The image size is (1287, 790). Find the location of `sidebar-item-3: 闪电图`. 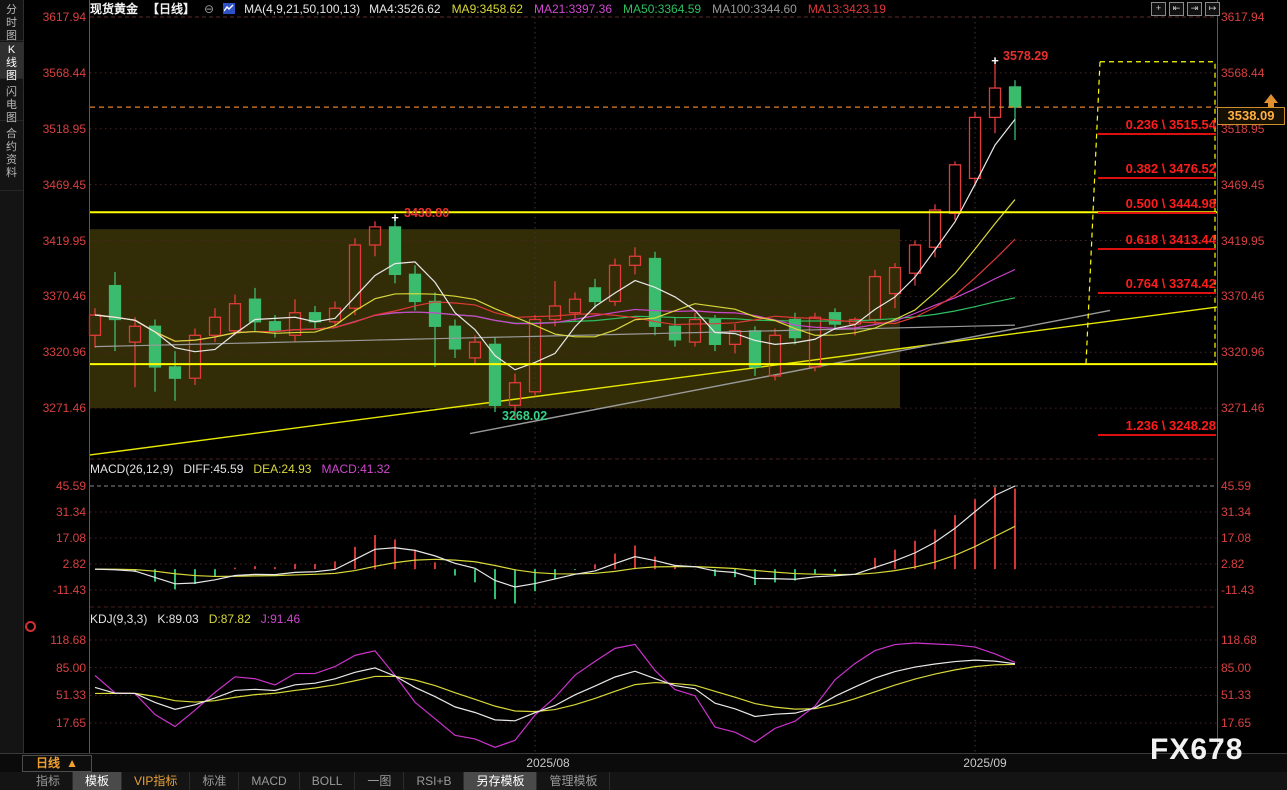

sidebar-item-3: 闪电图 is located at coordinates (11, 104).